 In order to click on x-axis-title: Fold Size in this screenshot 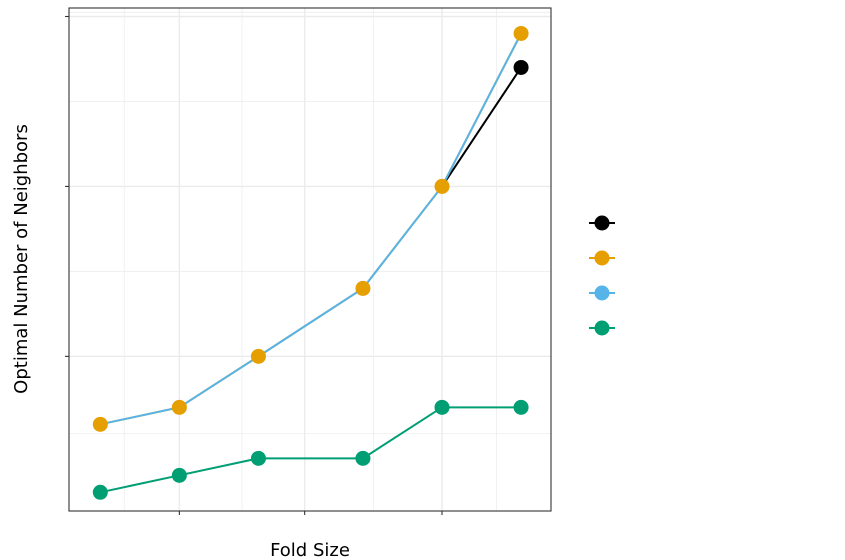, I will do `click(310, 550)`.